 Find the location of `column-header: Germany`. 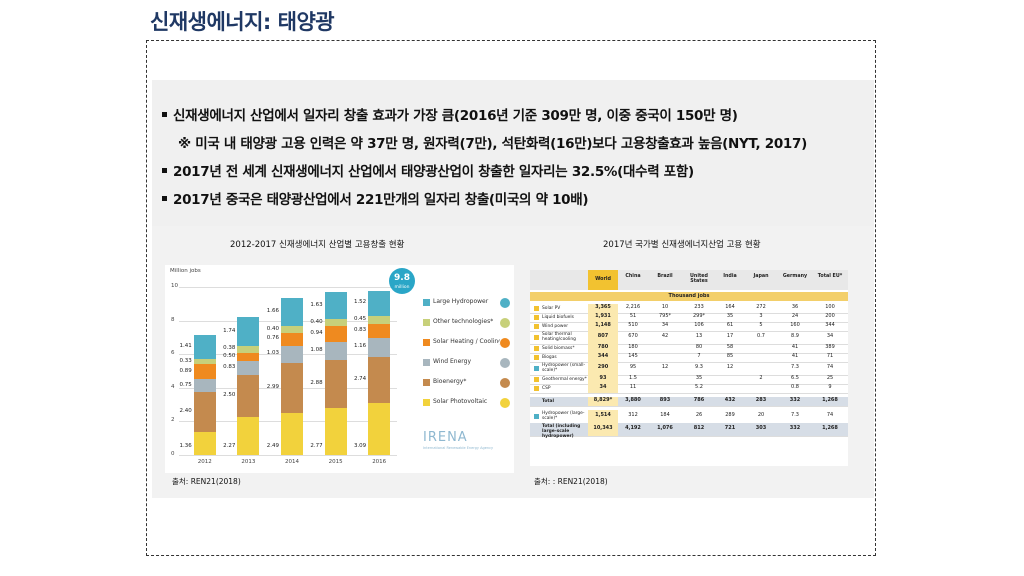

column-header: Germany is located at coordinates (795, 276).